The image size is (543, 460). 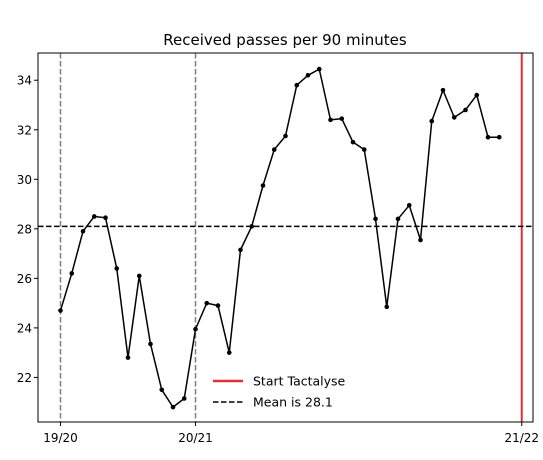 What do you see at coordinates (293, 402) in the screenshot?
I see `legend-label-1: Mean is 28.1` at bounding box center [293, 402].